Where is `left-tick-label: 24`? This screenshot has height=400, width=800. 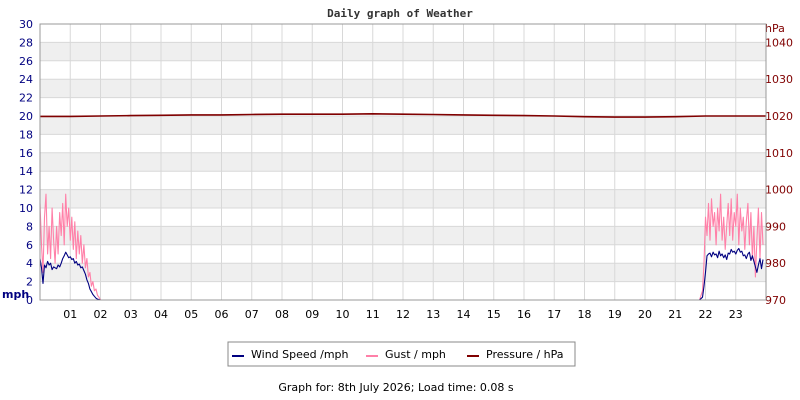 left-tick-label: 24 is located at coordinates (26, 79).